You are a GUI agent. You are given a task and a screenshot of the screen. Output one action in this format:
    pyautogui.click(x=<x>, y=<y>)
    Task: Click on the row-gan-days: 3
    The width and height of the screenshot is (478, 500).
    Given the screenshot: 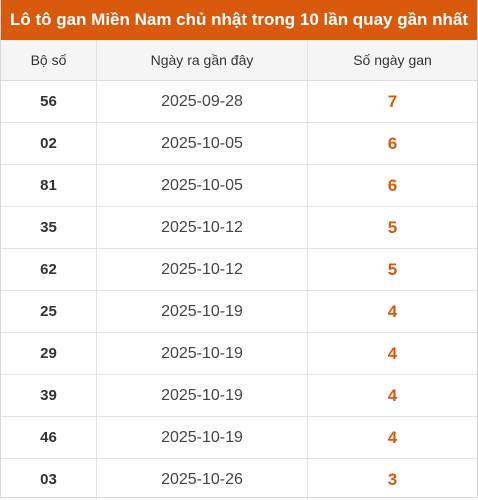 What is the action you would take?
    pyautogui.click(x=392, y=479)
    